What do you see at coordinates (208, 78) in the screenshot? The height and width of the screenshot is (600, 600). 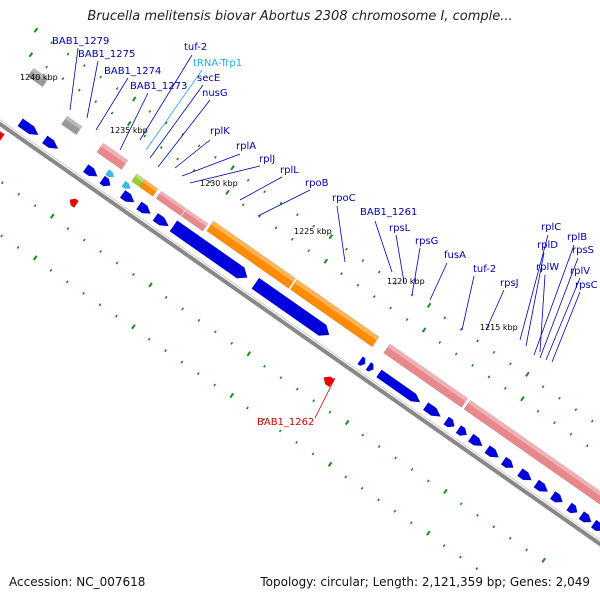 I see `gene-label: secE` at bounding box center [208, 78].